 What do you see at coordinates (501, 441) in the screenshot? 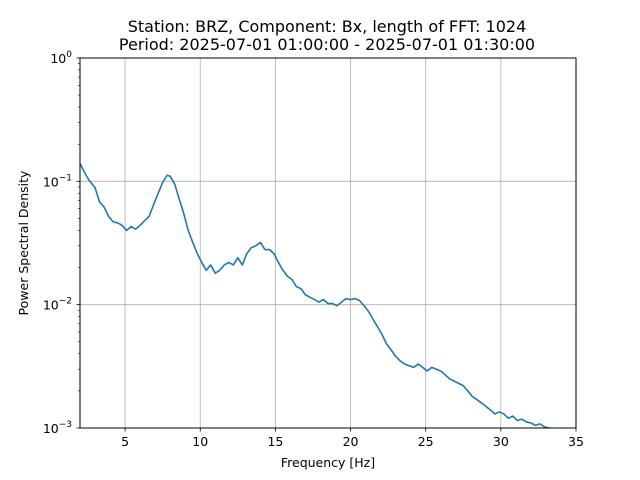
I see `x-tick-label: 30` at bounding box center [501, 441].